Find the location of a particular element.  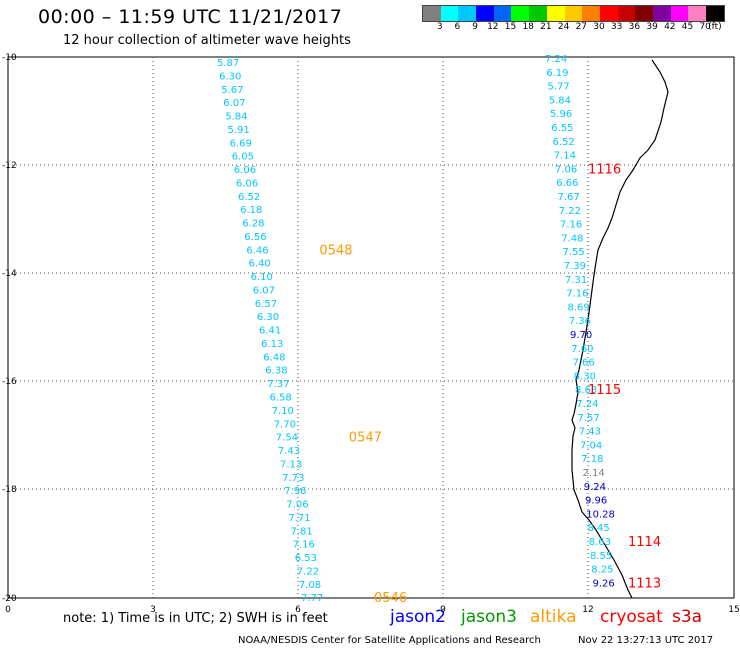

legend-label: 18 is located at coordinates (528, 27).